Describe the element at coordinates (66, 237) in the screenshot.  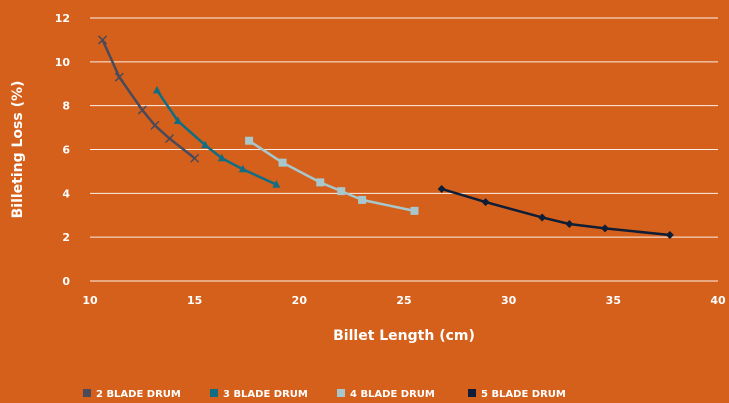
I see `y-tick-label: 2` at that location.